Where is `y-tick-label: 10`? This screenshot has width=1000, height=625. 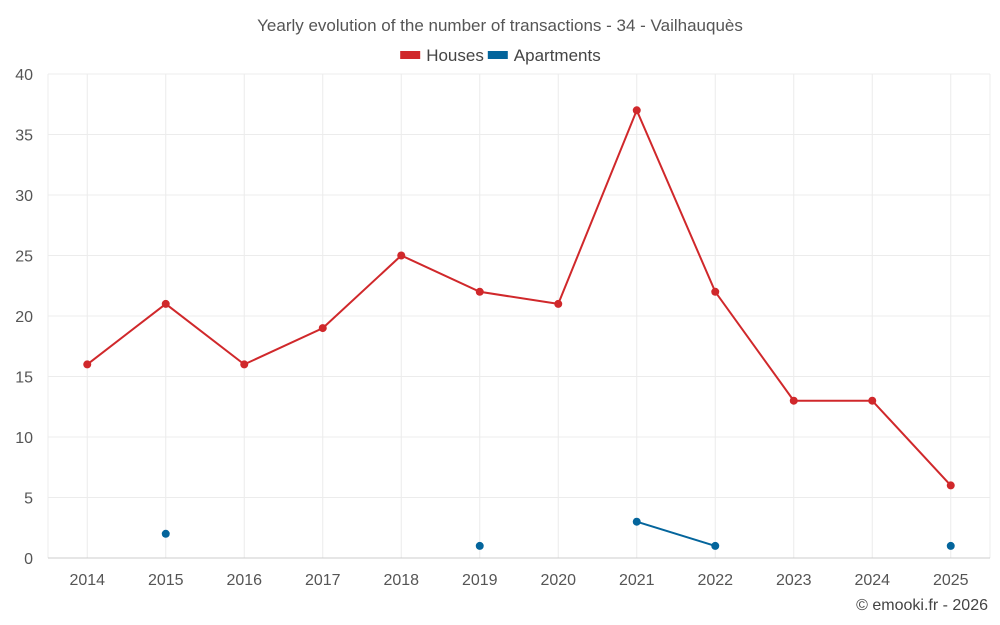
y-tick-label: 10 is located at coordinates (24, 438).